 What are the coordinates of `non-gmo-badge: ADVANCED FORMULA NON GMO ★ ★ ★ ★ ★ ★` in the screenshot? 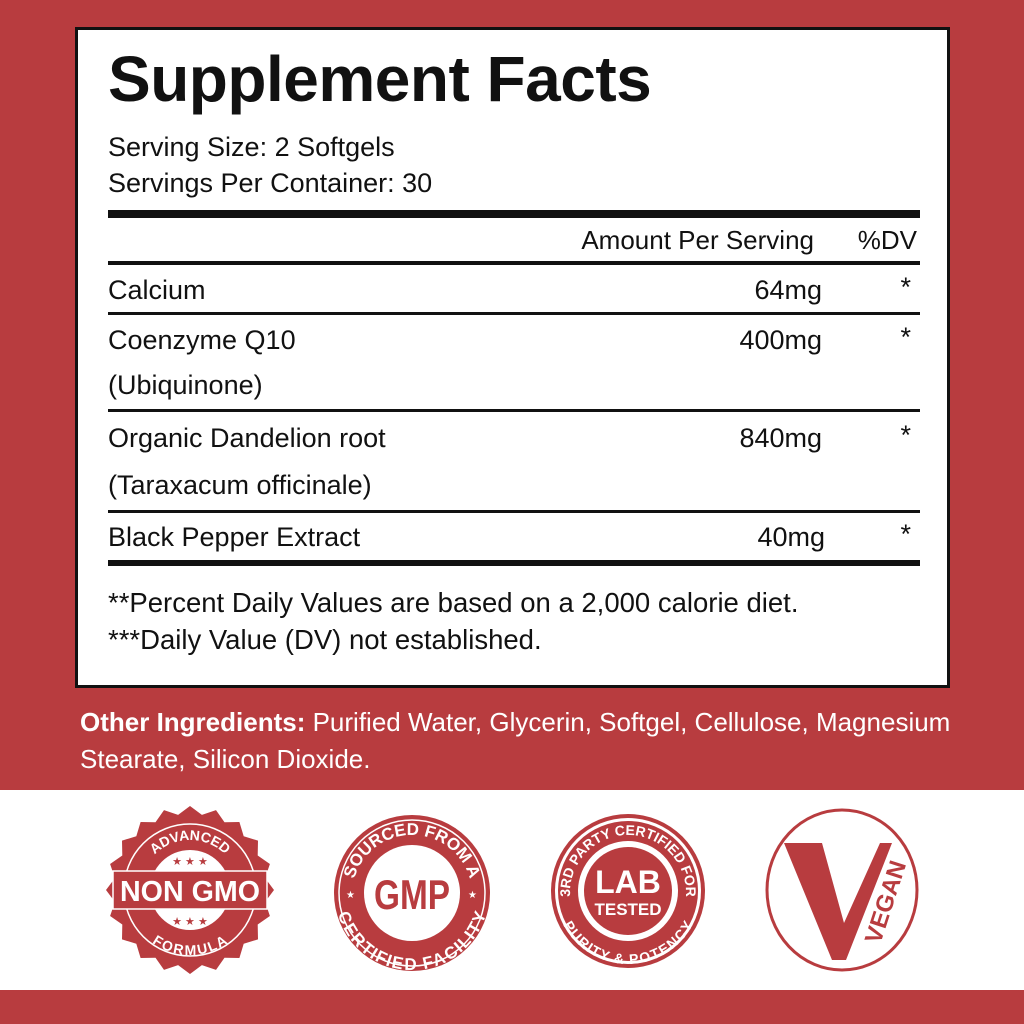 It's located at (190, 890).